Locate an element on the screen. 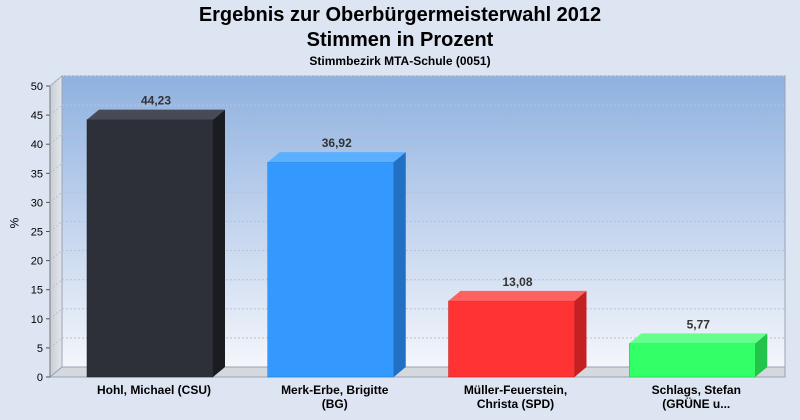 The width and height of the screenshot is (800, 420). y-tick-label: 25 is located at coordinates (37, 233).